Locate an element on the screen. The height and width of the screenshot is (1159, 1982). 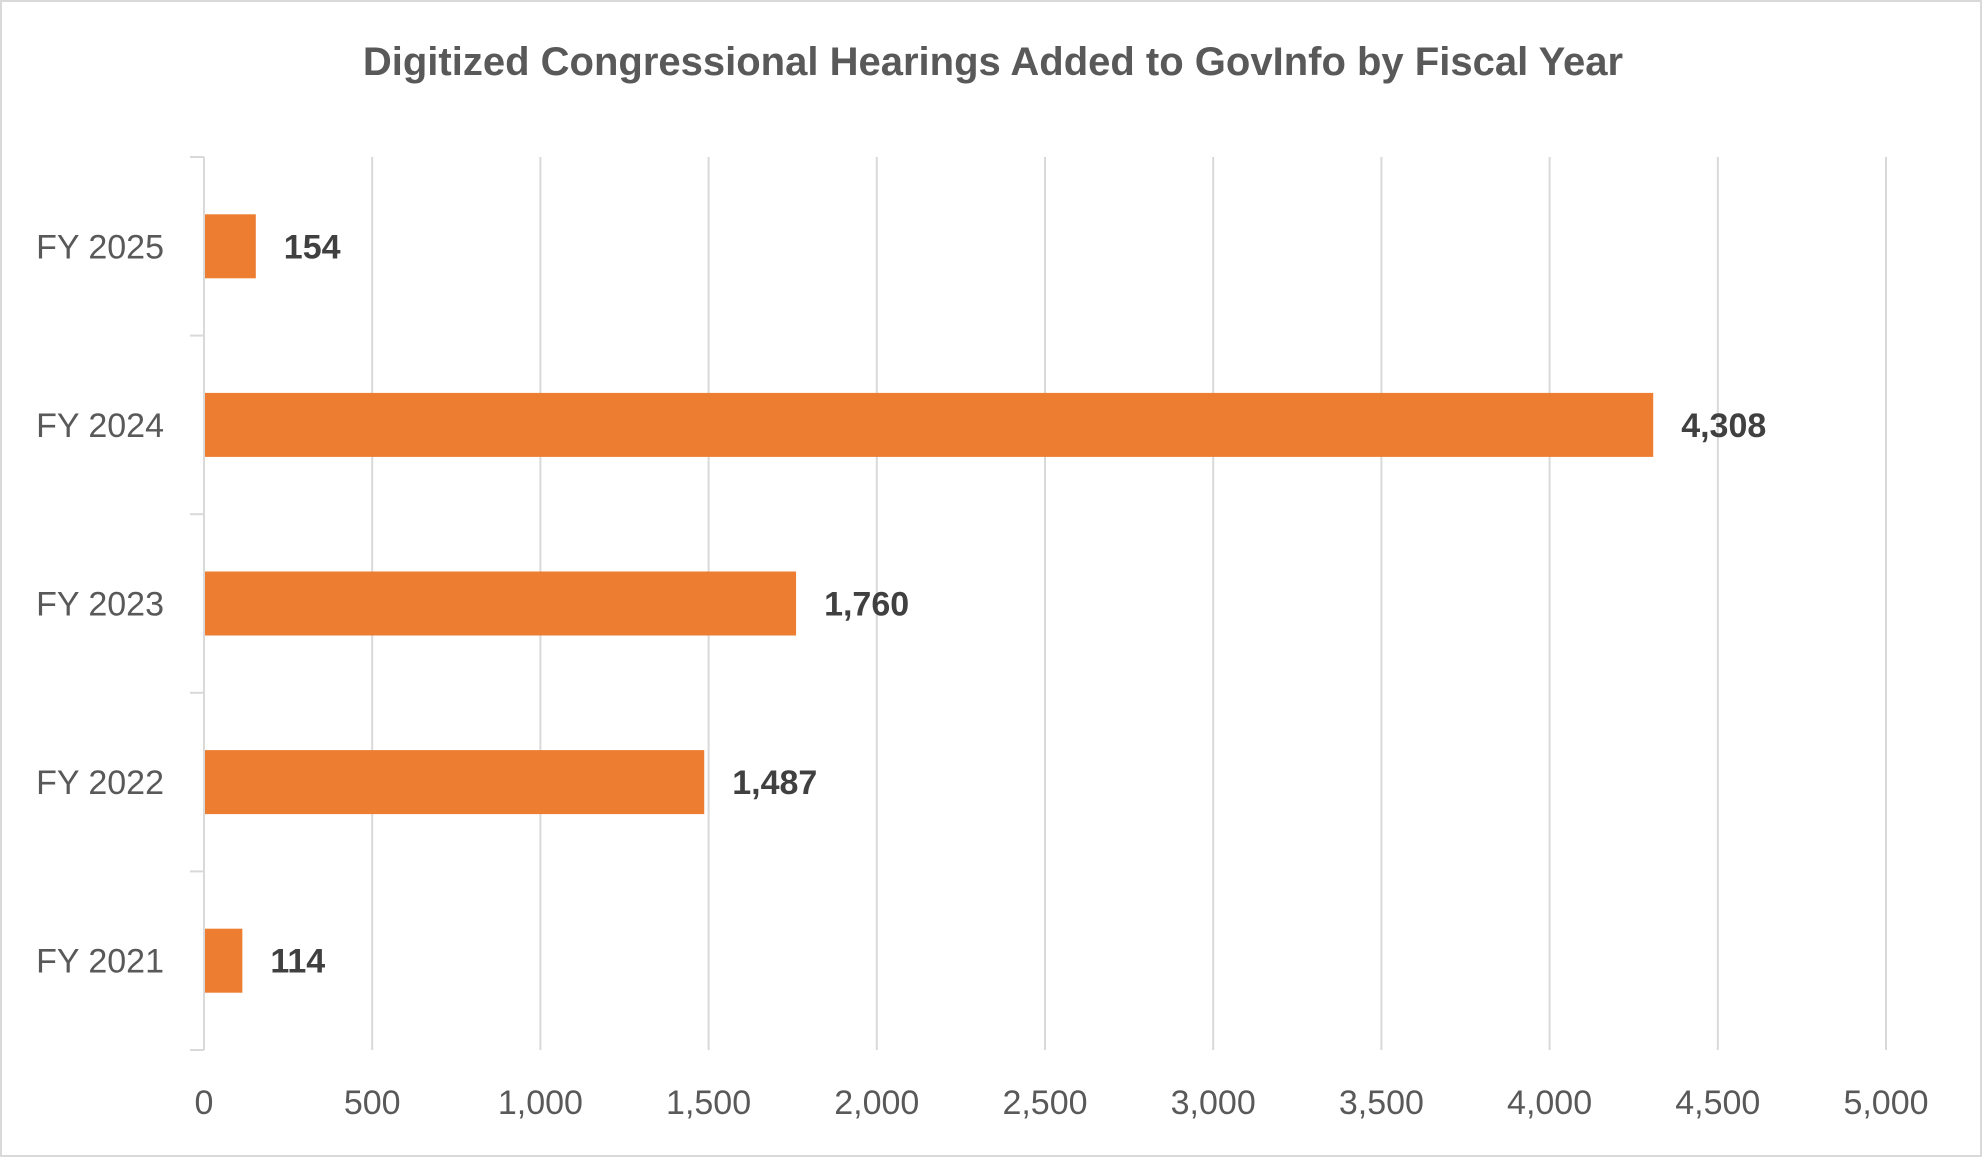
x-tick-label: 3,500 is located at coordinates (1381, 1103).